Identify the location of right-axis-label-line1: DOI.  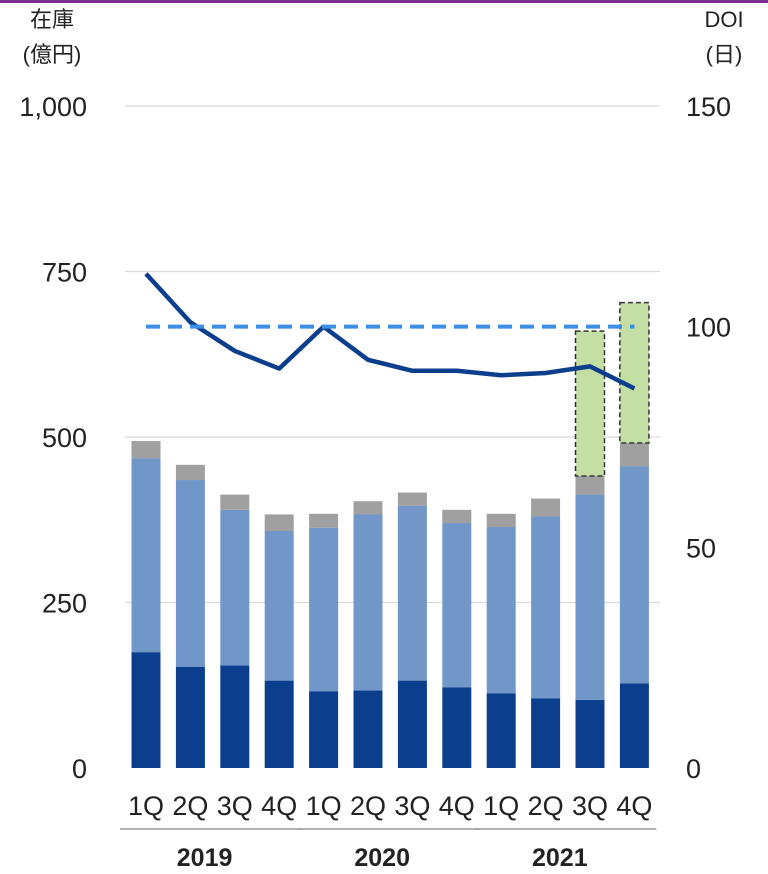
(723, 19).